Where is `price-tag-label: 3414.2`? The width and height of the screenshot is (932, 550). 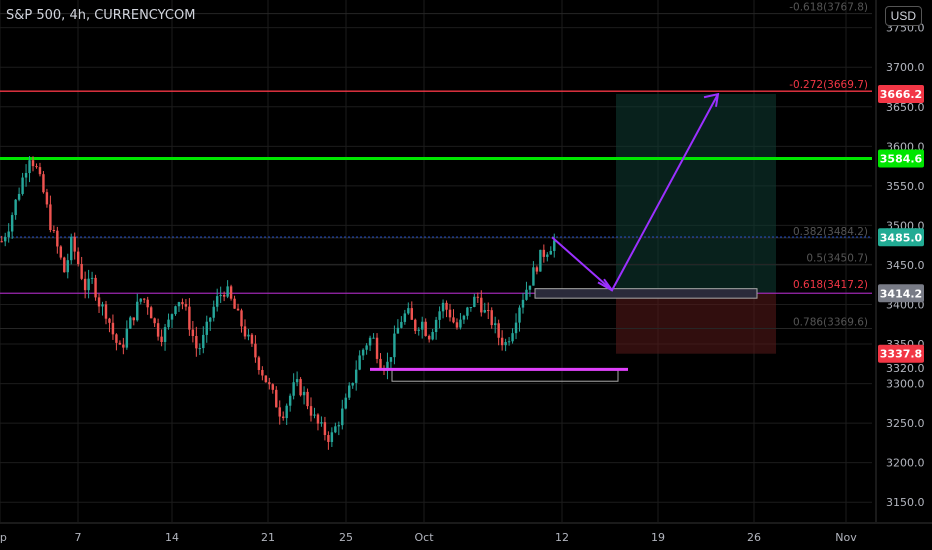
price-tag-label: 3414.2 is located at coordinates (901, 293).